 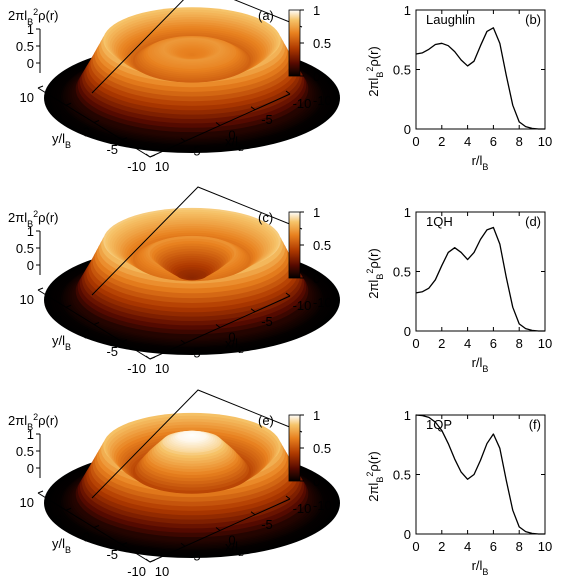 What do you see at coordinates (467, 141) in the screenshot?
I see `x-tick-label: 4` at bounding box center [467, 141].